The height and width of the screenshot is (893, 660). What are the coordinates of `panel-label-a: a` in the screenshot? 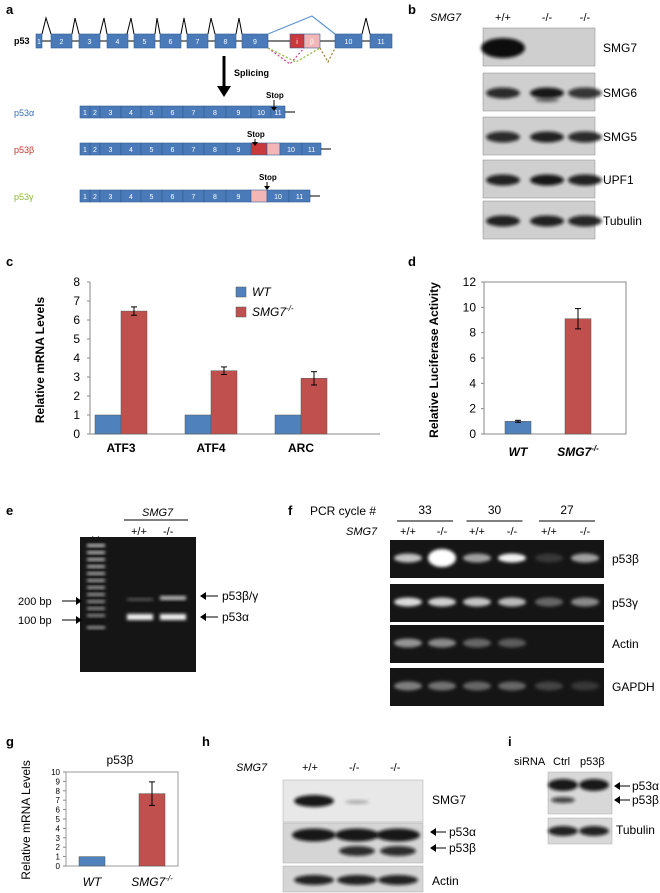 It's located at (10, 9).